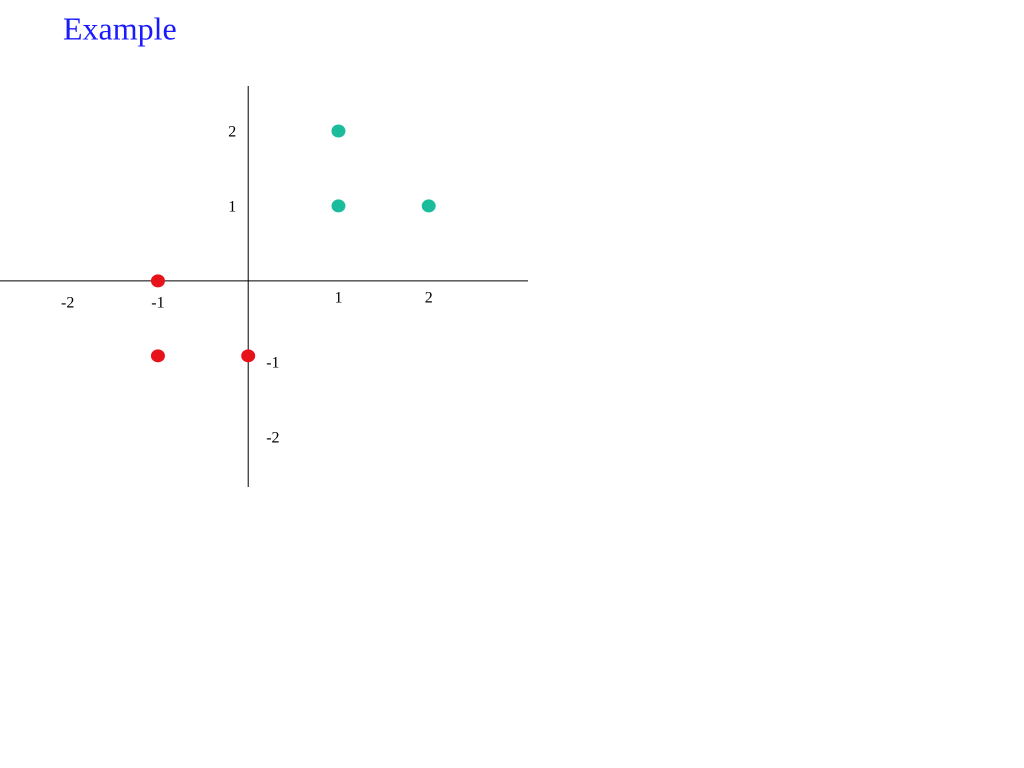 This screenshot has height=768, width=1024. I want to click on x-tick-label: -1, so click(157, 303).